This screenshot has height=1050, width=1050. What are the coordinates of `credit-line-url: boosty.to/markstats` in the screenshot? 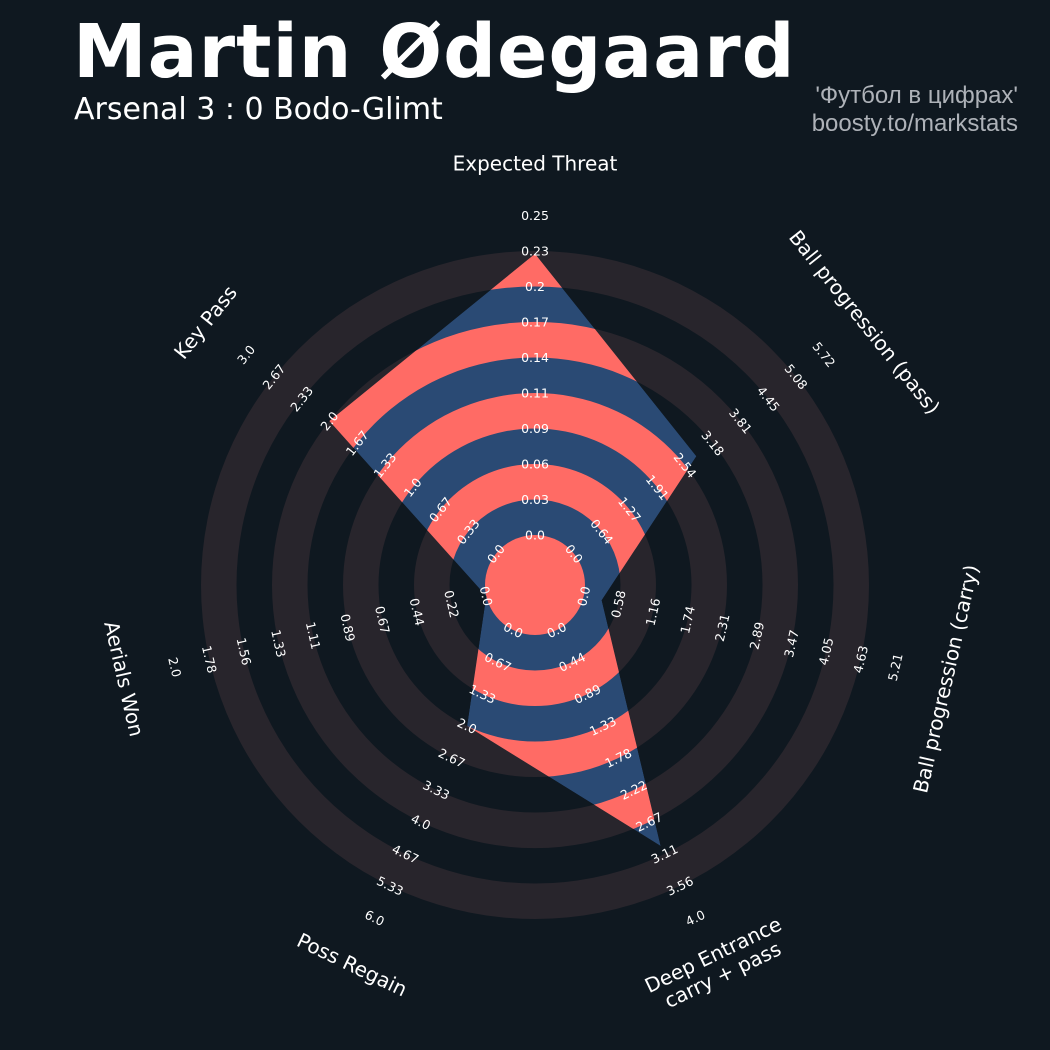 It's located at (914, 124).